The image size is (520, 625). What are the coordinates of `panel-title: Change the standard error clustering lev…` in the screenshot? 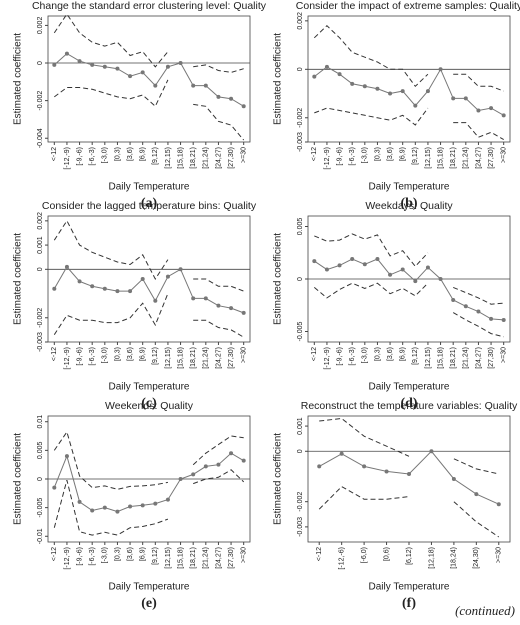 It's located at (149, 6).